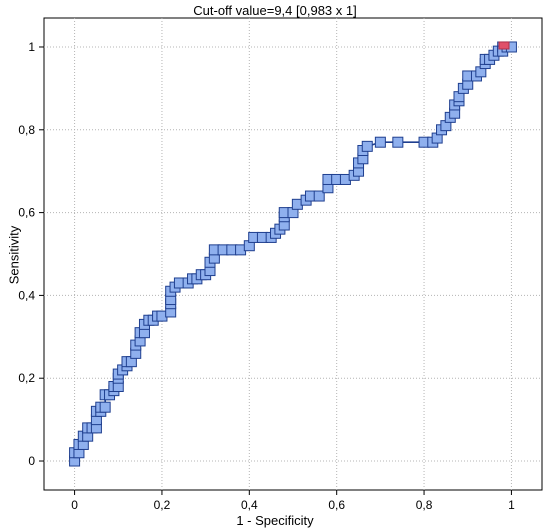 The image size is (550, 532). I want to click on y-tick-label: 0, so click(31, 461).